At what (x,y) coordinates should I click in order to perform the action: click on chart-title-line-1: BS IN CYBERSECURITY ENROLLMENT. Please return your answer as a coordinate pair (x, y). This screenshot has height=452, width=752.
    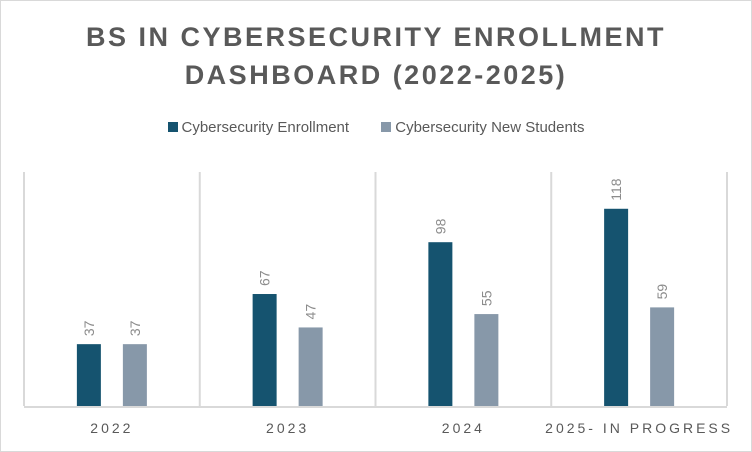
    Looking at the image, I should click on (376, 37).